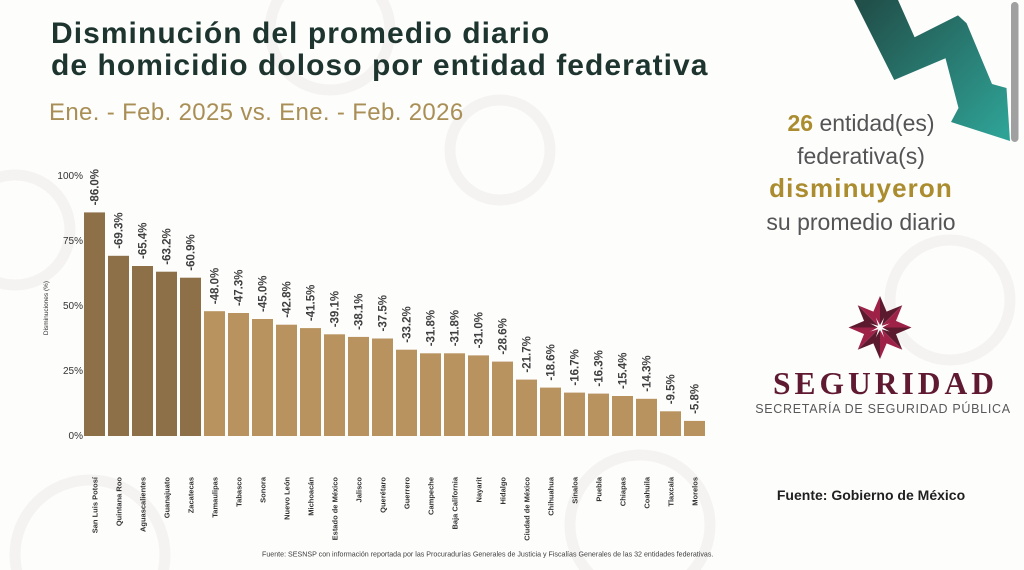 The width and height of the screenshot is (1024, 570). Describe the element at coordinates (46, 308) in the screenshot. I see `svg-text: Disminuciones (%)` at that location.